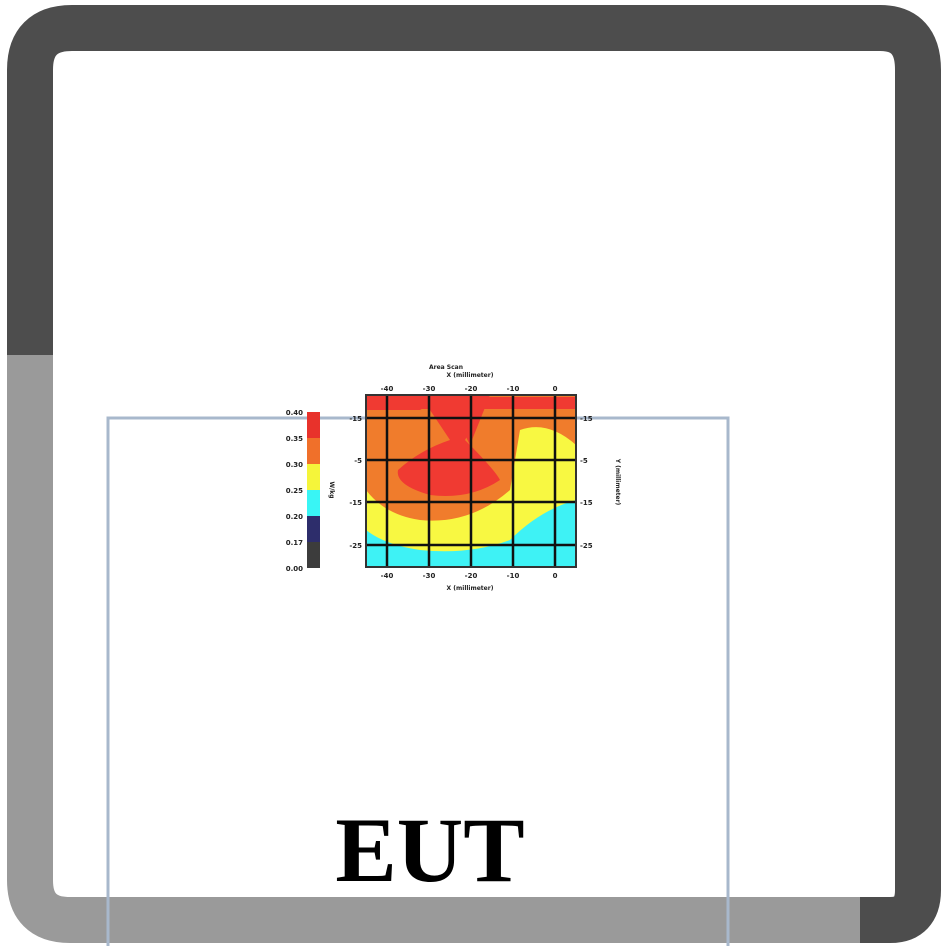 Image resolution: width=943 pixels, height=946 pixels. Describe the element at coordinates (584, 461) in the screenshot. I see `right-tick: -5` at that location.